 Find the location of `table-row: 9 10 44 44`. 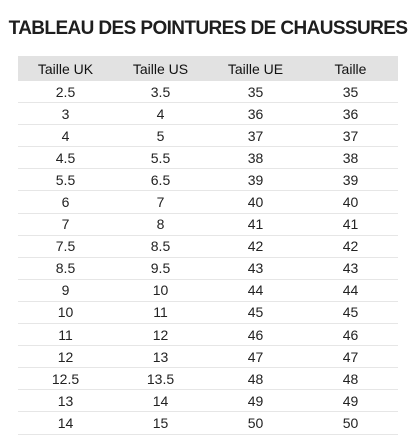

table-row: 9 10 44 44 is located at coordinates (208, 290).